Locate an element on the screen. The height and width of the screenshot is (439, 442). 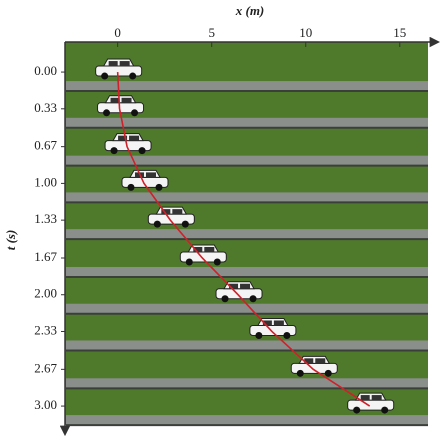
y-tick-label: 0.00 is located at coordinates (45, 70).